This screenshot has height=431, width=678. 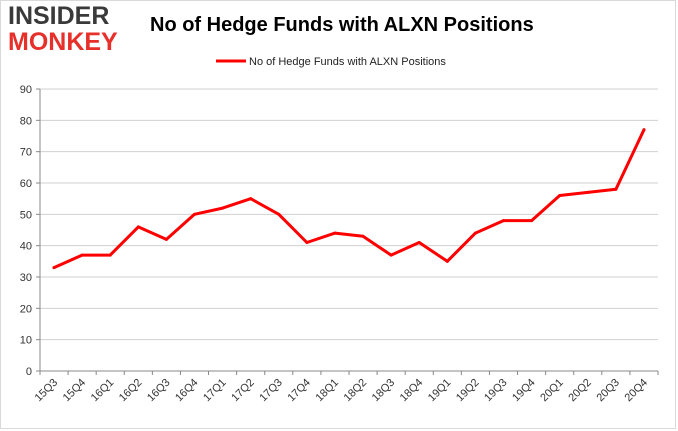 I want to click on data-point-19Q4, so click(x=532, y=221).